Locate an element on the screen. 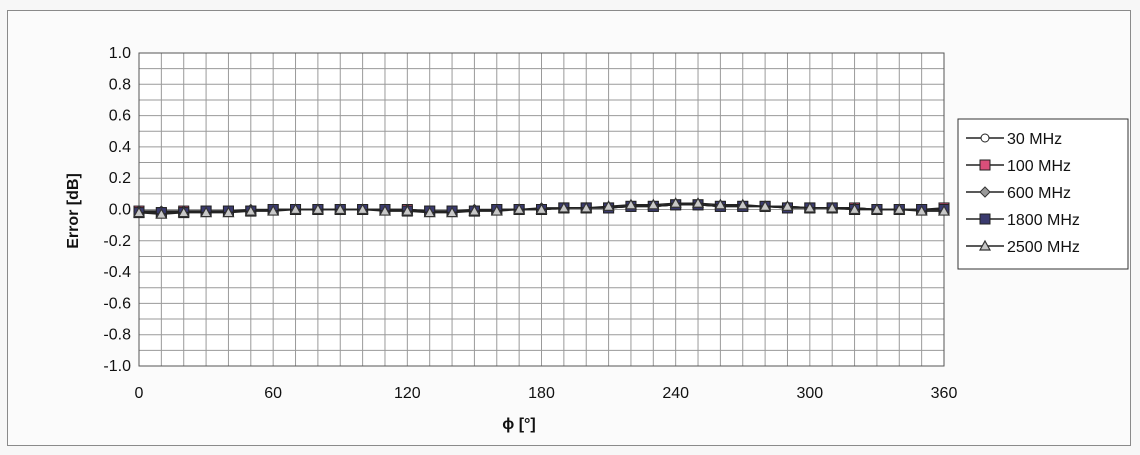 This screenshot has width=1140, height=455. y-tick-label: 0.8 is located at coordinates (120, 84).